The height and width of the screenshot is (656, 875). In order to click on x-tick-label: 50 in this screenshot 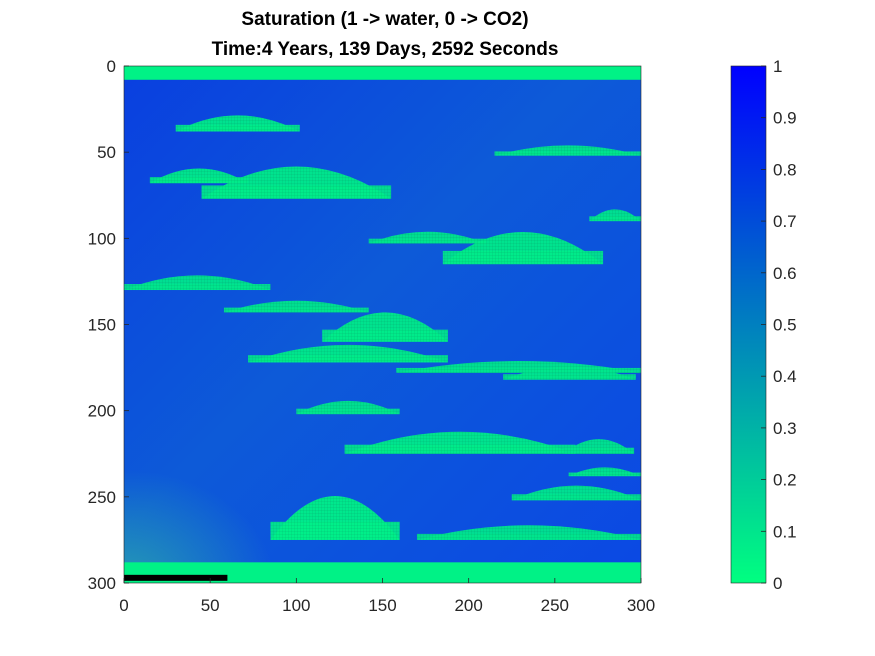, I will do `click(210, 605)`.